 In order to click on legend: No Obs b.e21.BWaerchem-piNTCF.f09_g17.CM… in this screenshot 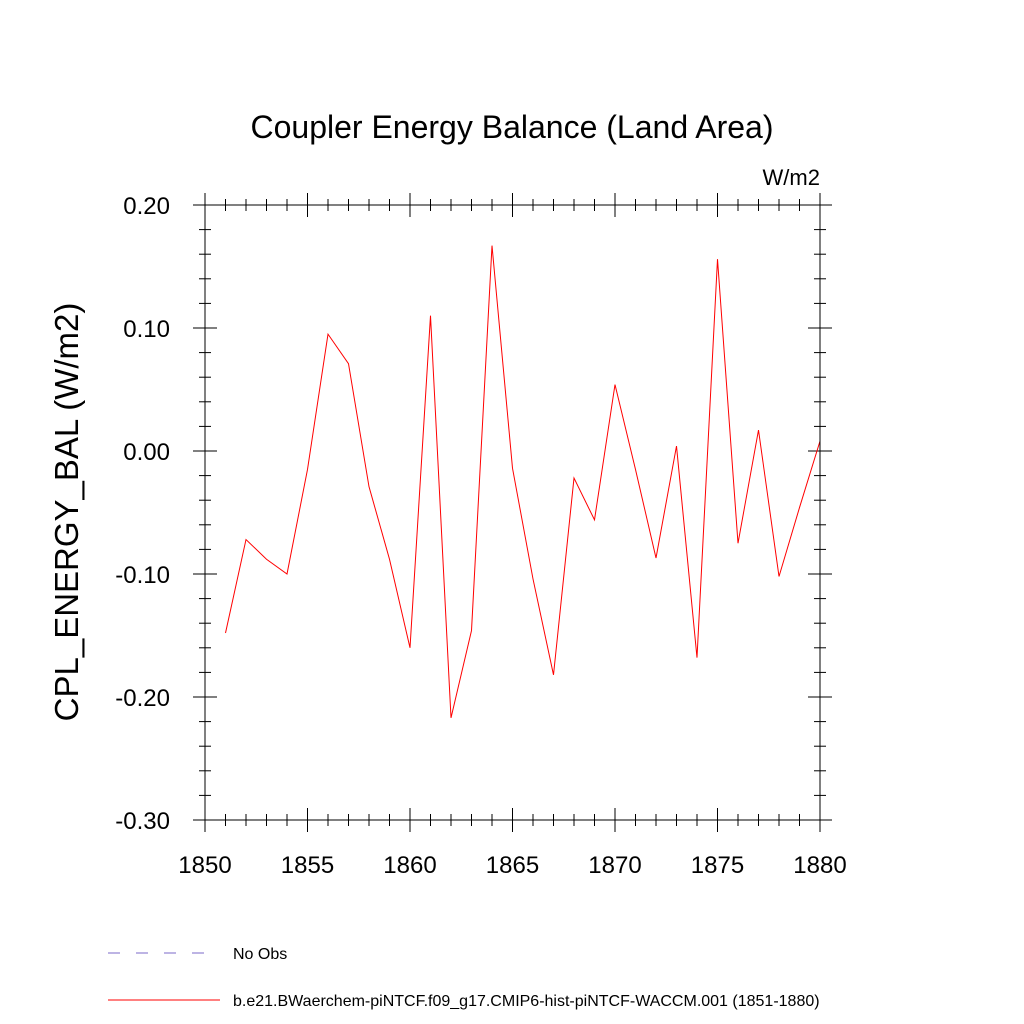, I will do `click(464, 978)`.